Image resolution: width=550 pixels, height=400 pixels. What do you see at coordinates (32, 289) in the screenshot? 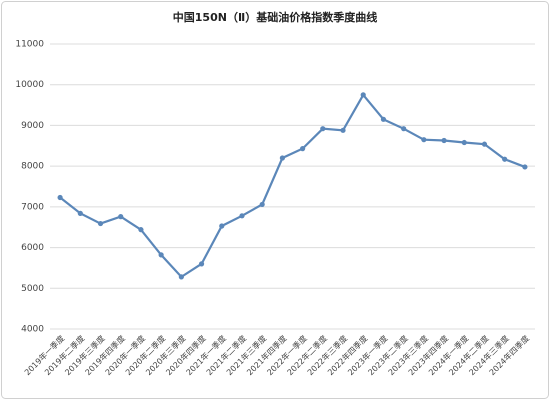
I see `y-tick-label: 5000` at bounding box center [32, 289].